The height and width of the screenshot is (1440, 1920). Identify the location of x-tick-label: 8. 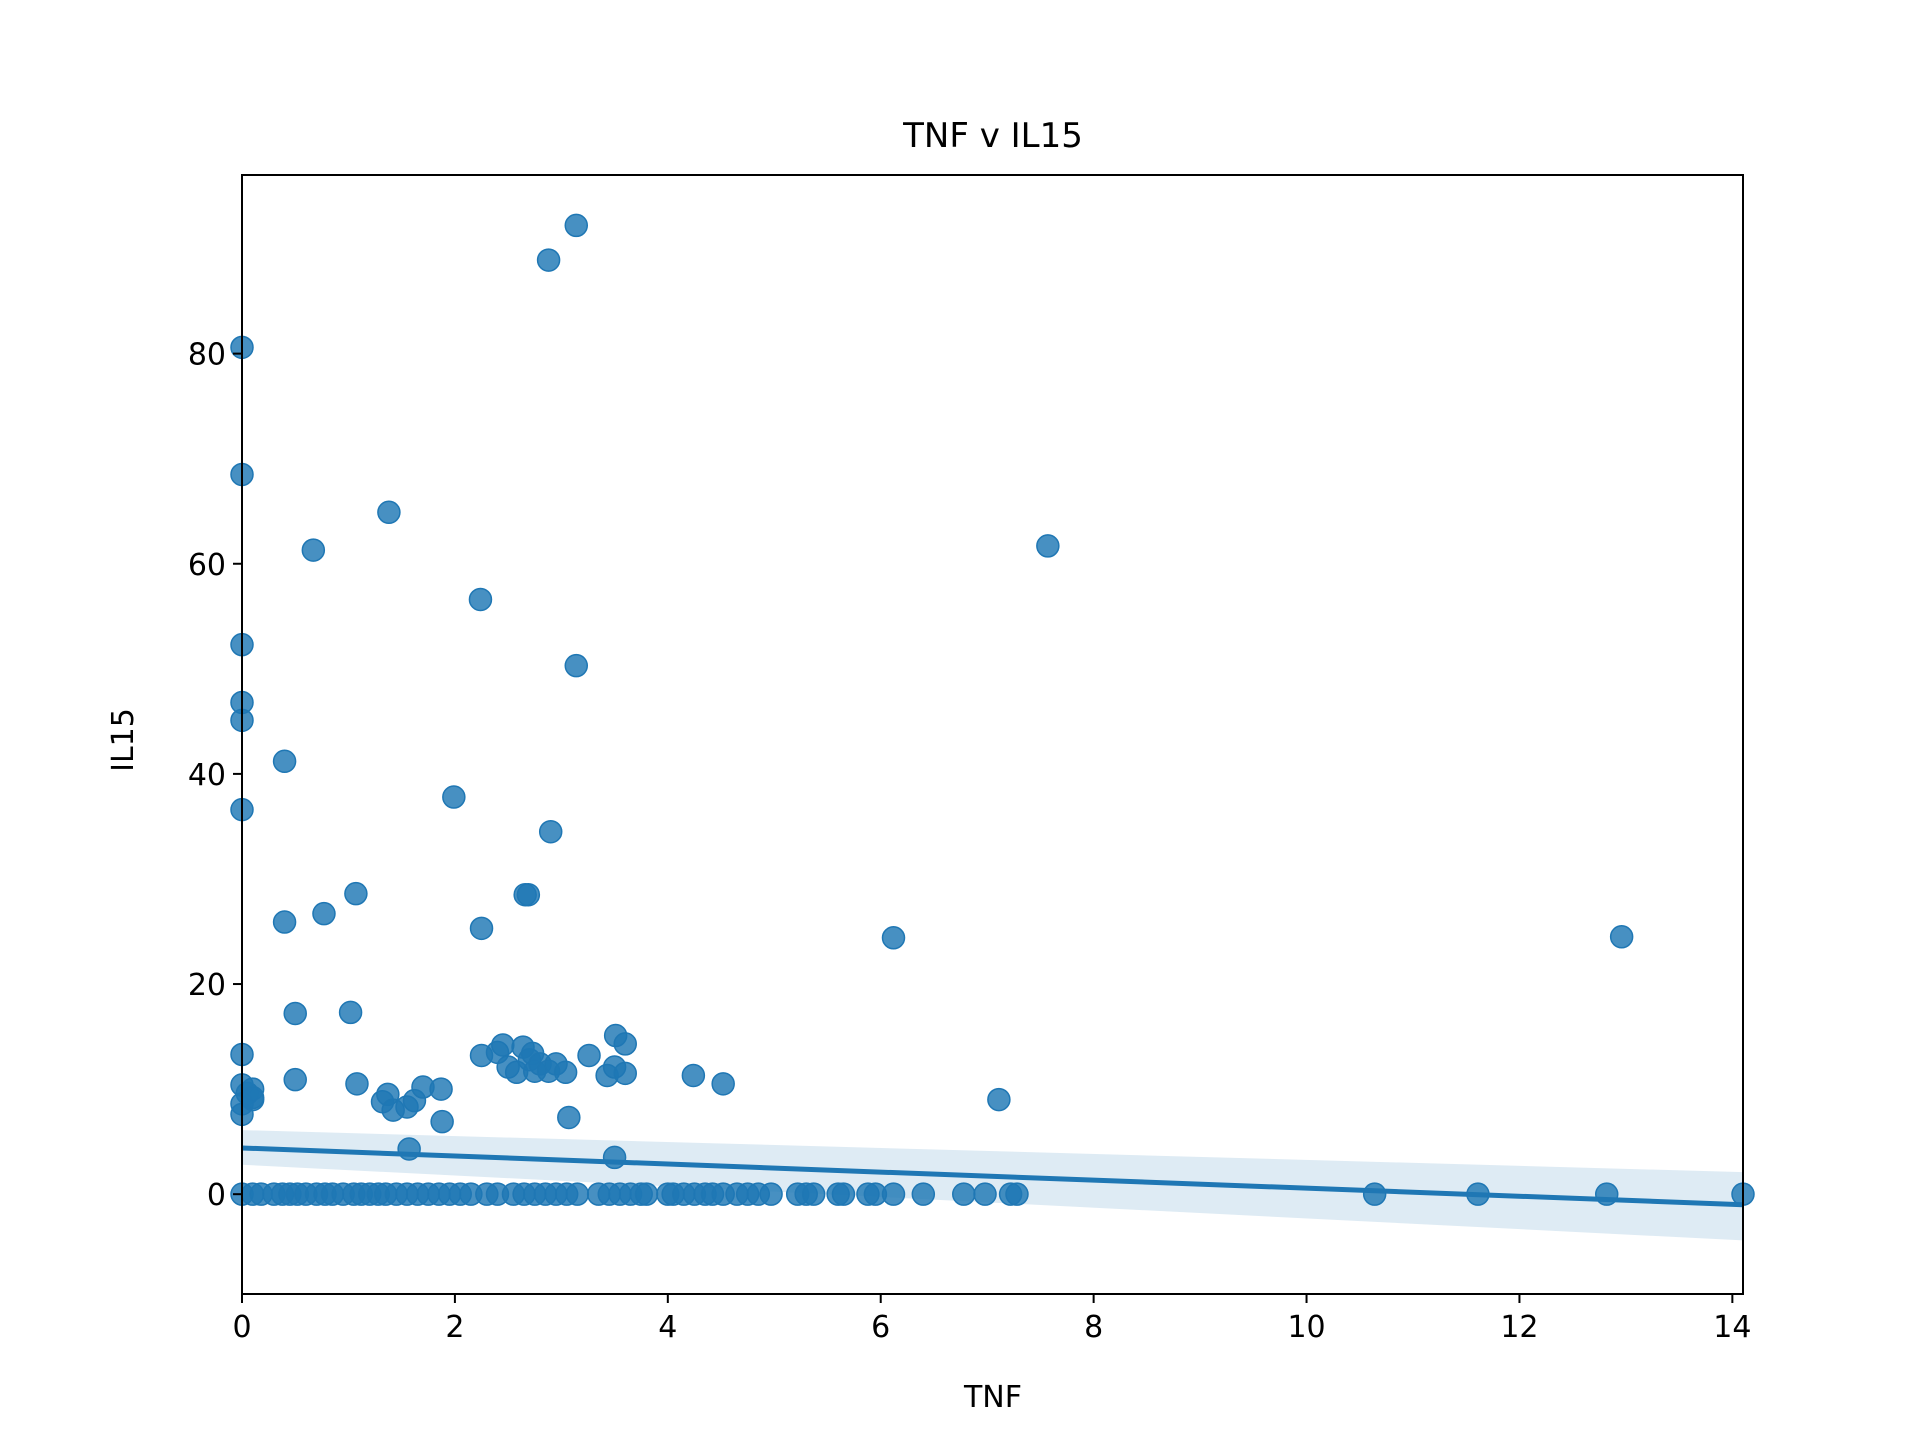
(1093, 1327).